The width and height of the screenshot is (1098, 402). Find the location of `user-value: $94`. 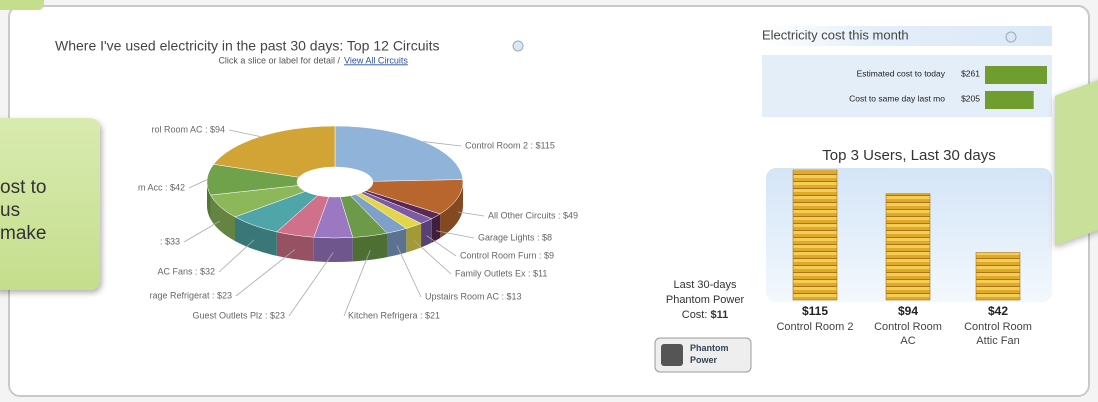

user-value: $94 is located at coordinates (908, 311).